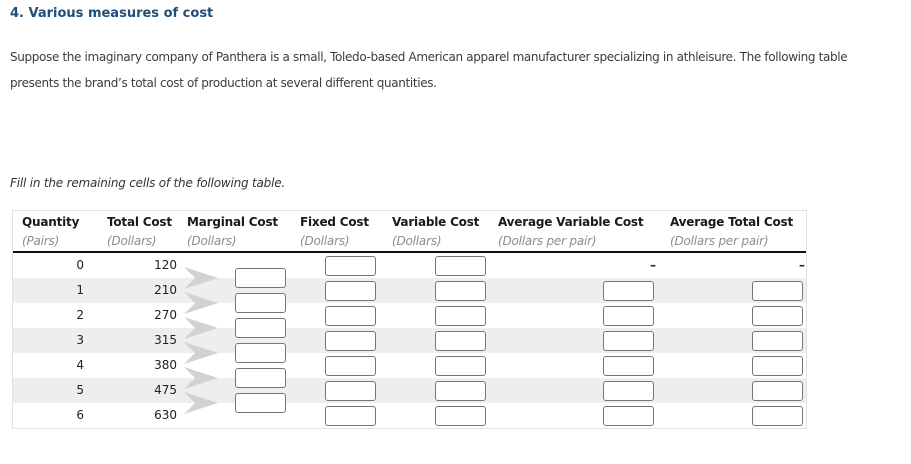 The height and width of the screenshot is (464, 911). I want to click on marginal-cost-input-row4, so click(260, 353).